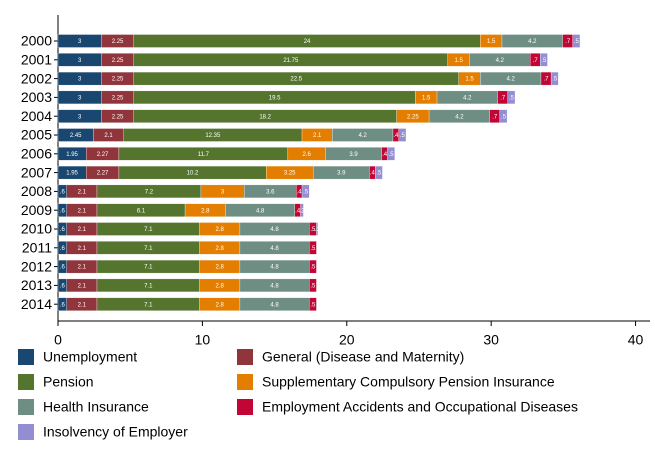 This screenshot has width=655, height=466. I want to click on legend-label: Unemployment, so click(90, 357).